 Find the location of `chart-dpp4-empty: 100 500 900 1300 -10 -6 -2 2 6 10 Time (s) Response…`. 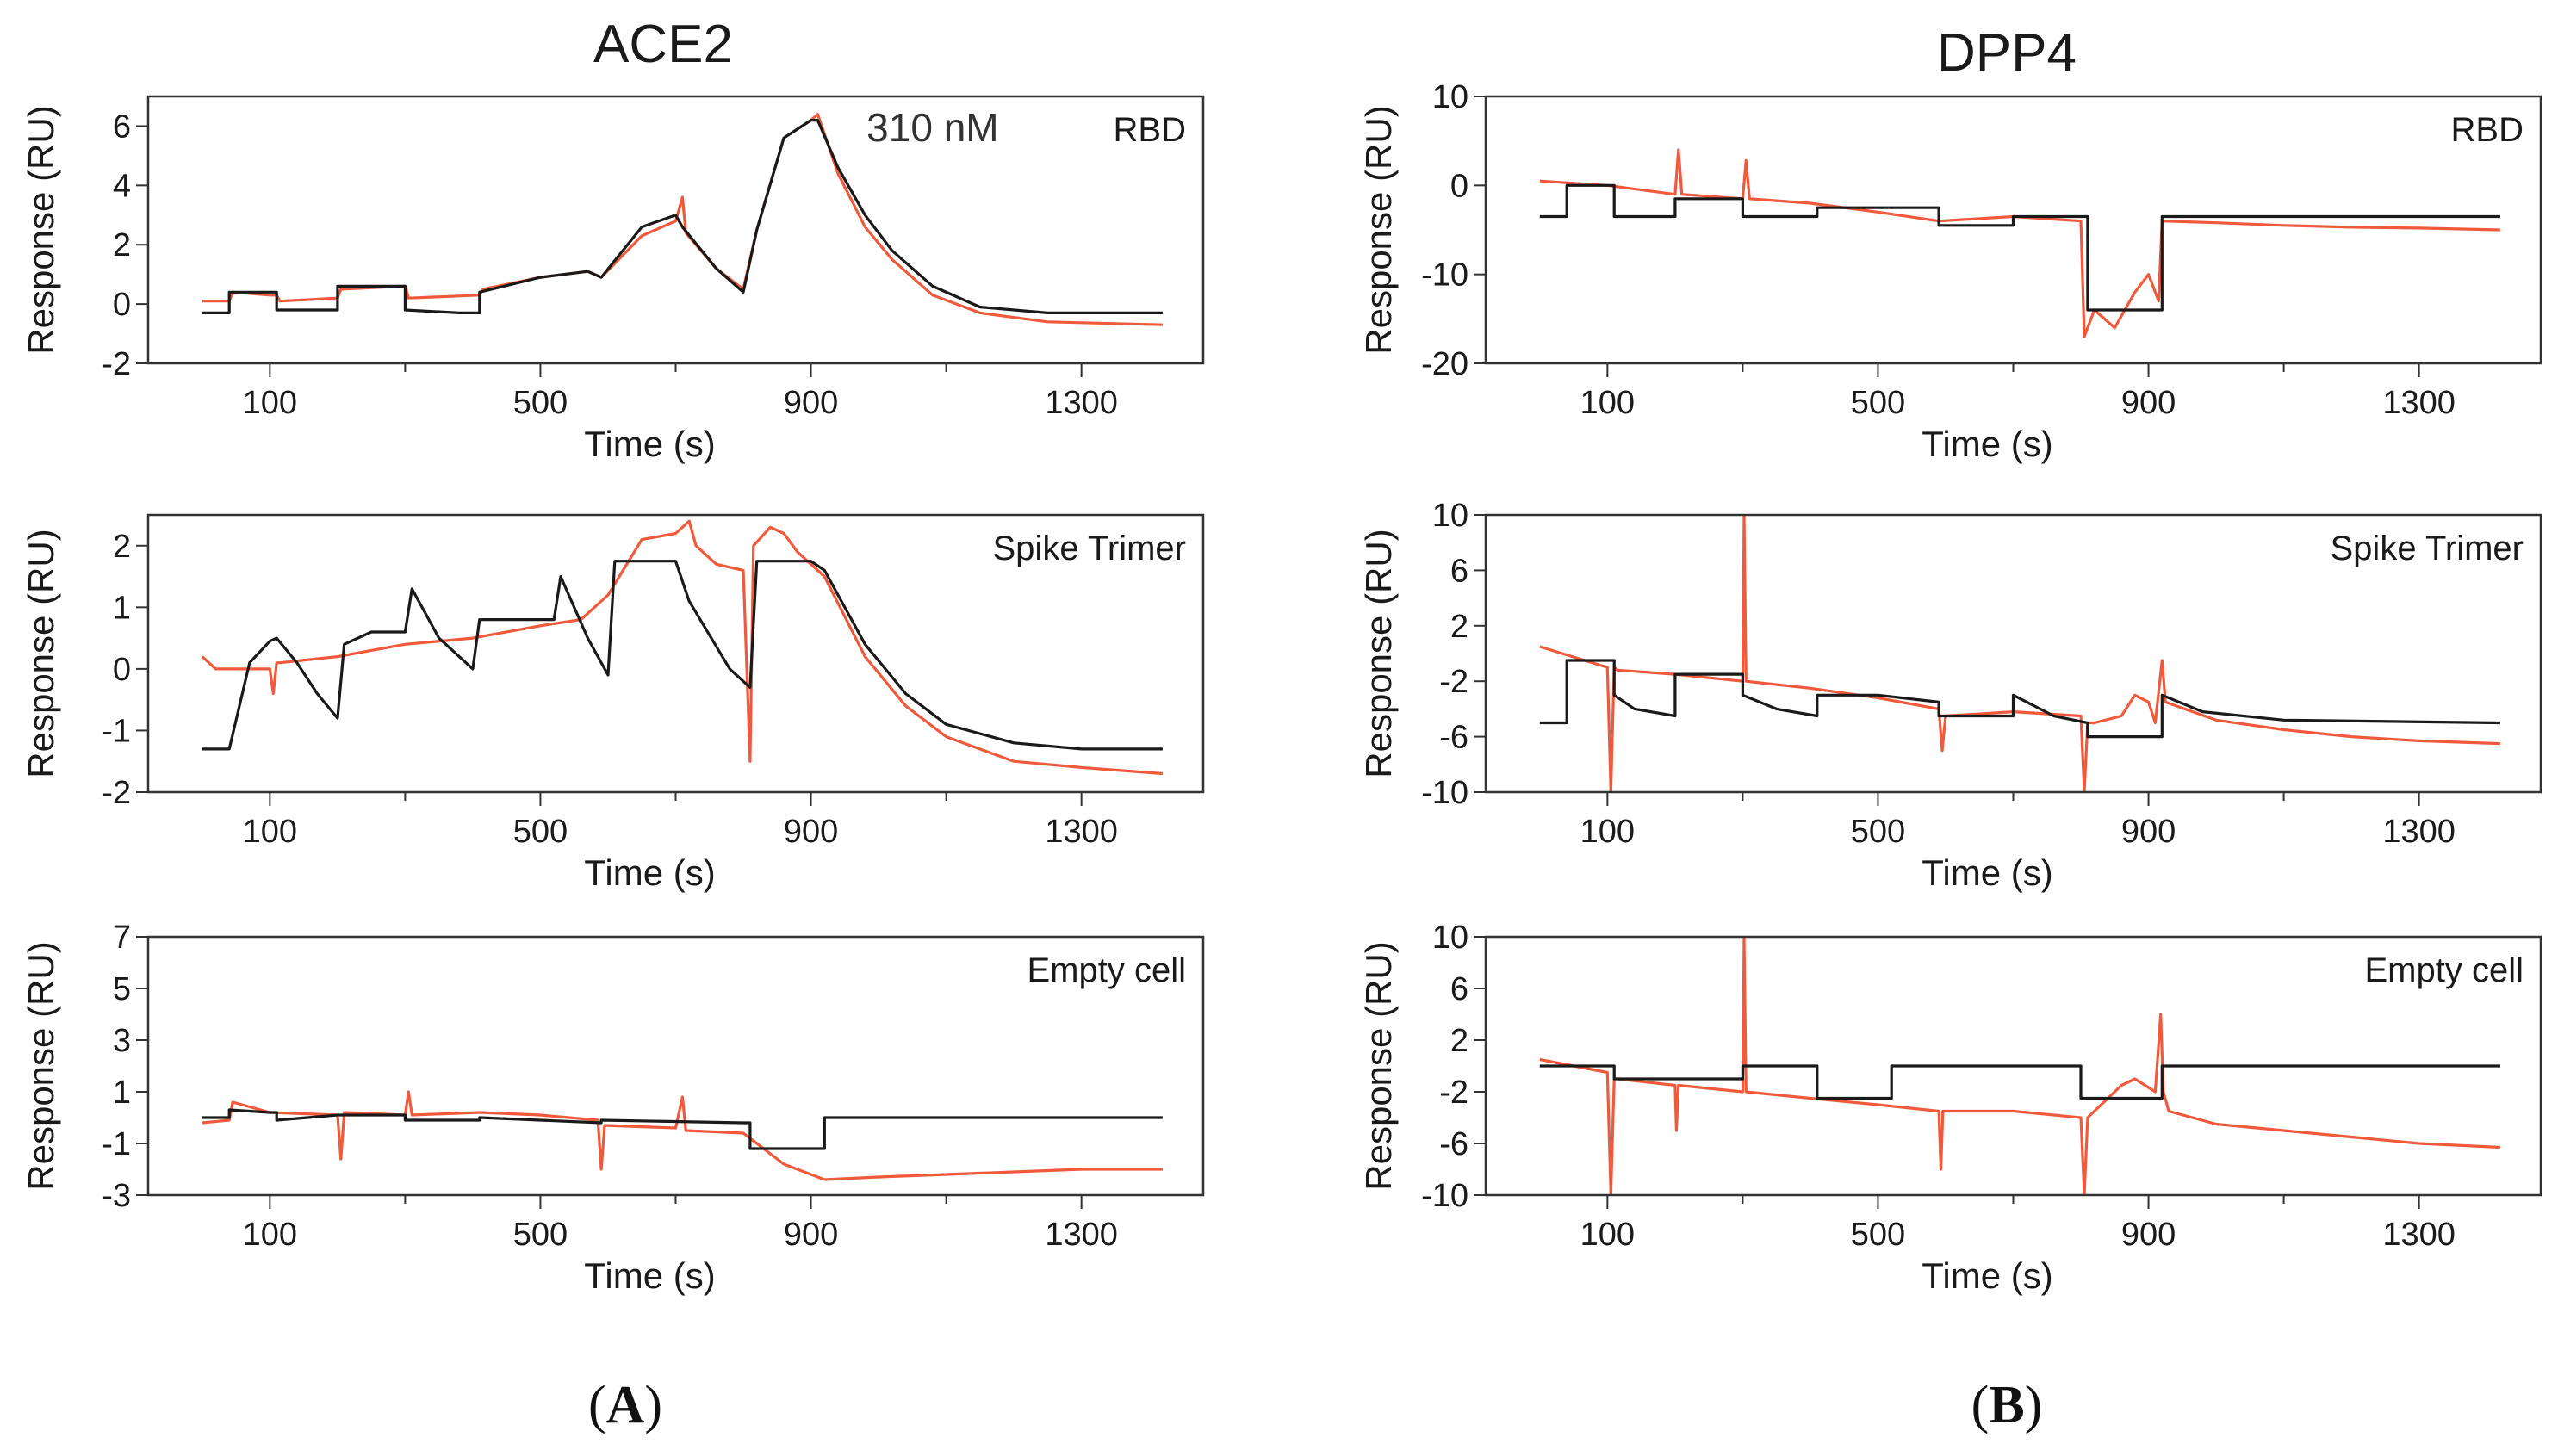

chart-dpp4-empty: 100 500 900 1300 -10 -6 -2 2 6 10 Time (s) Response… is located at coordinates (1950, 1108).